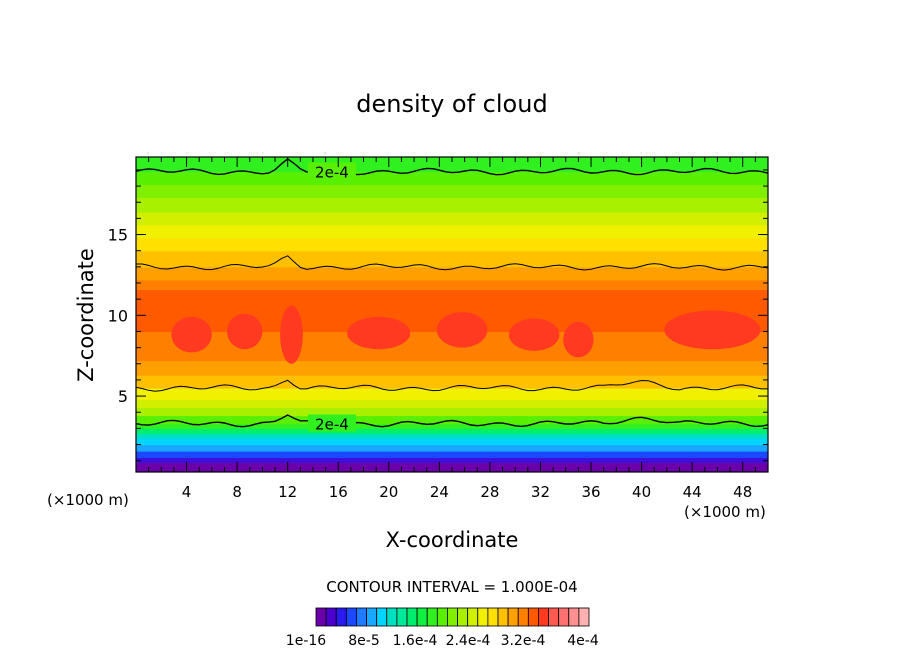  I want to click on x-tick-label: 44, so click(692, 492).